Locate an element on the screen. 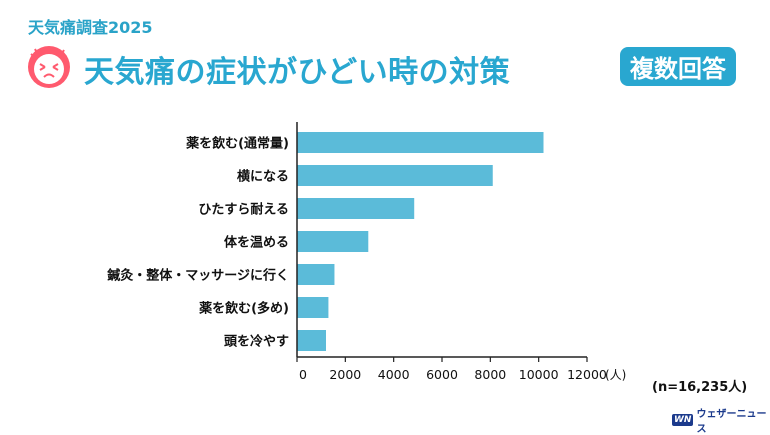 The image size is (770, 435). category-label: 薬を飲む(通常量) is located at coordinates (237, 144).